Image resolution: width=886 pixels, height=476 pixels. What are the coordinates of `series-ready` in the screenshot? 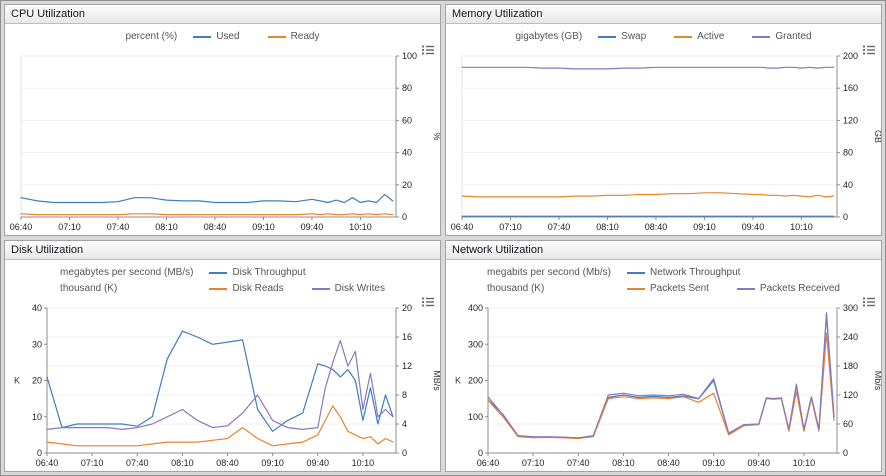 It's located at (207, 214).